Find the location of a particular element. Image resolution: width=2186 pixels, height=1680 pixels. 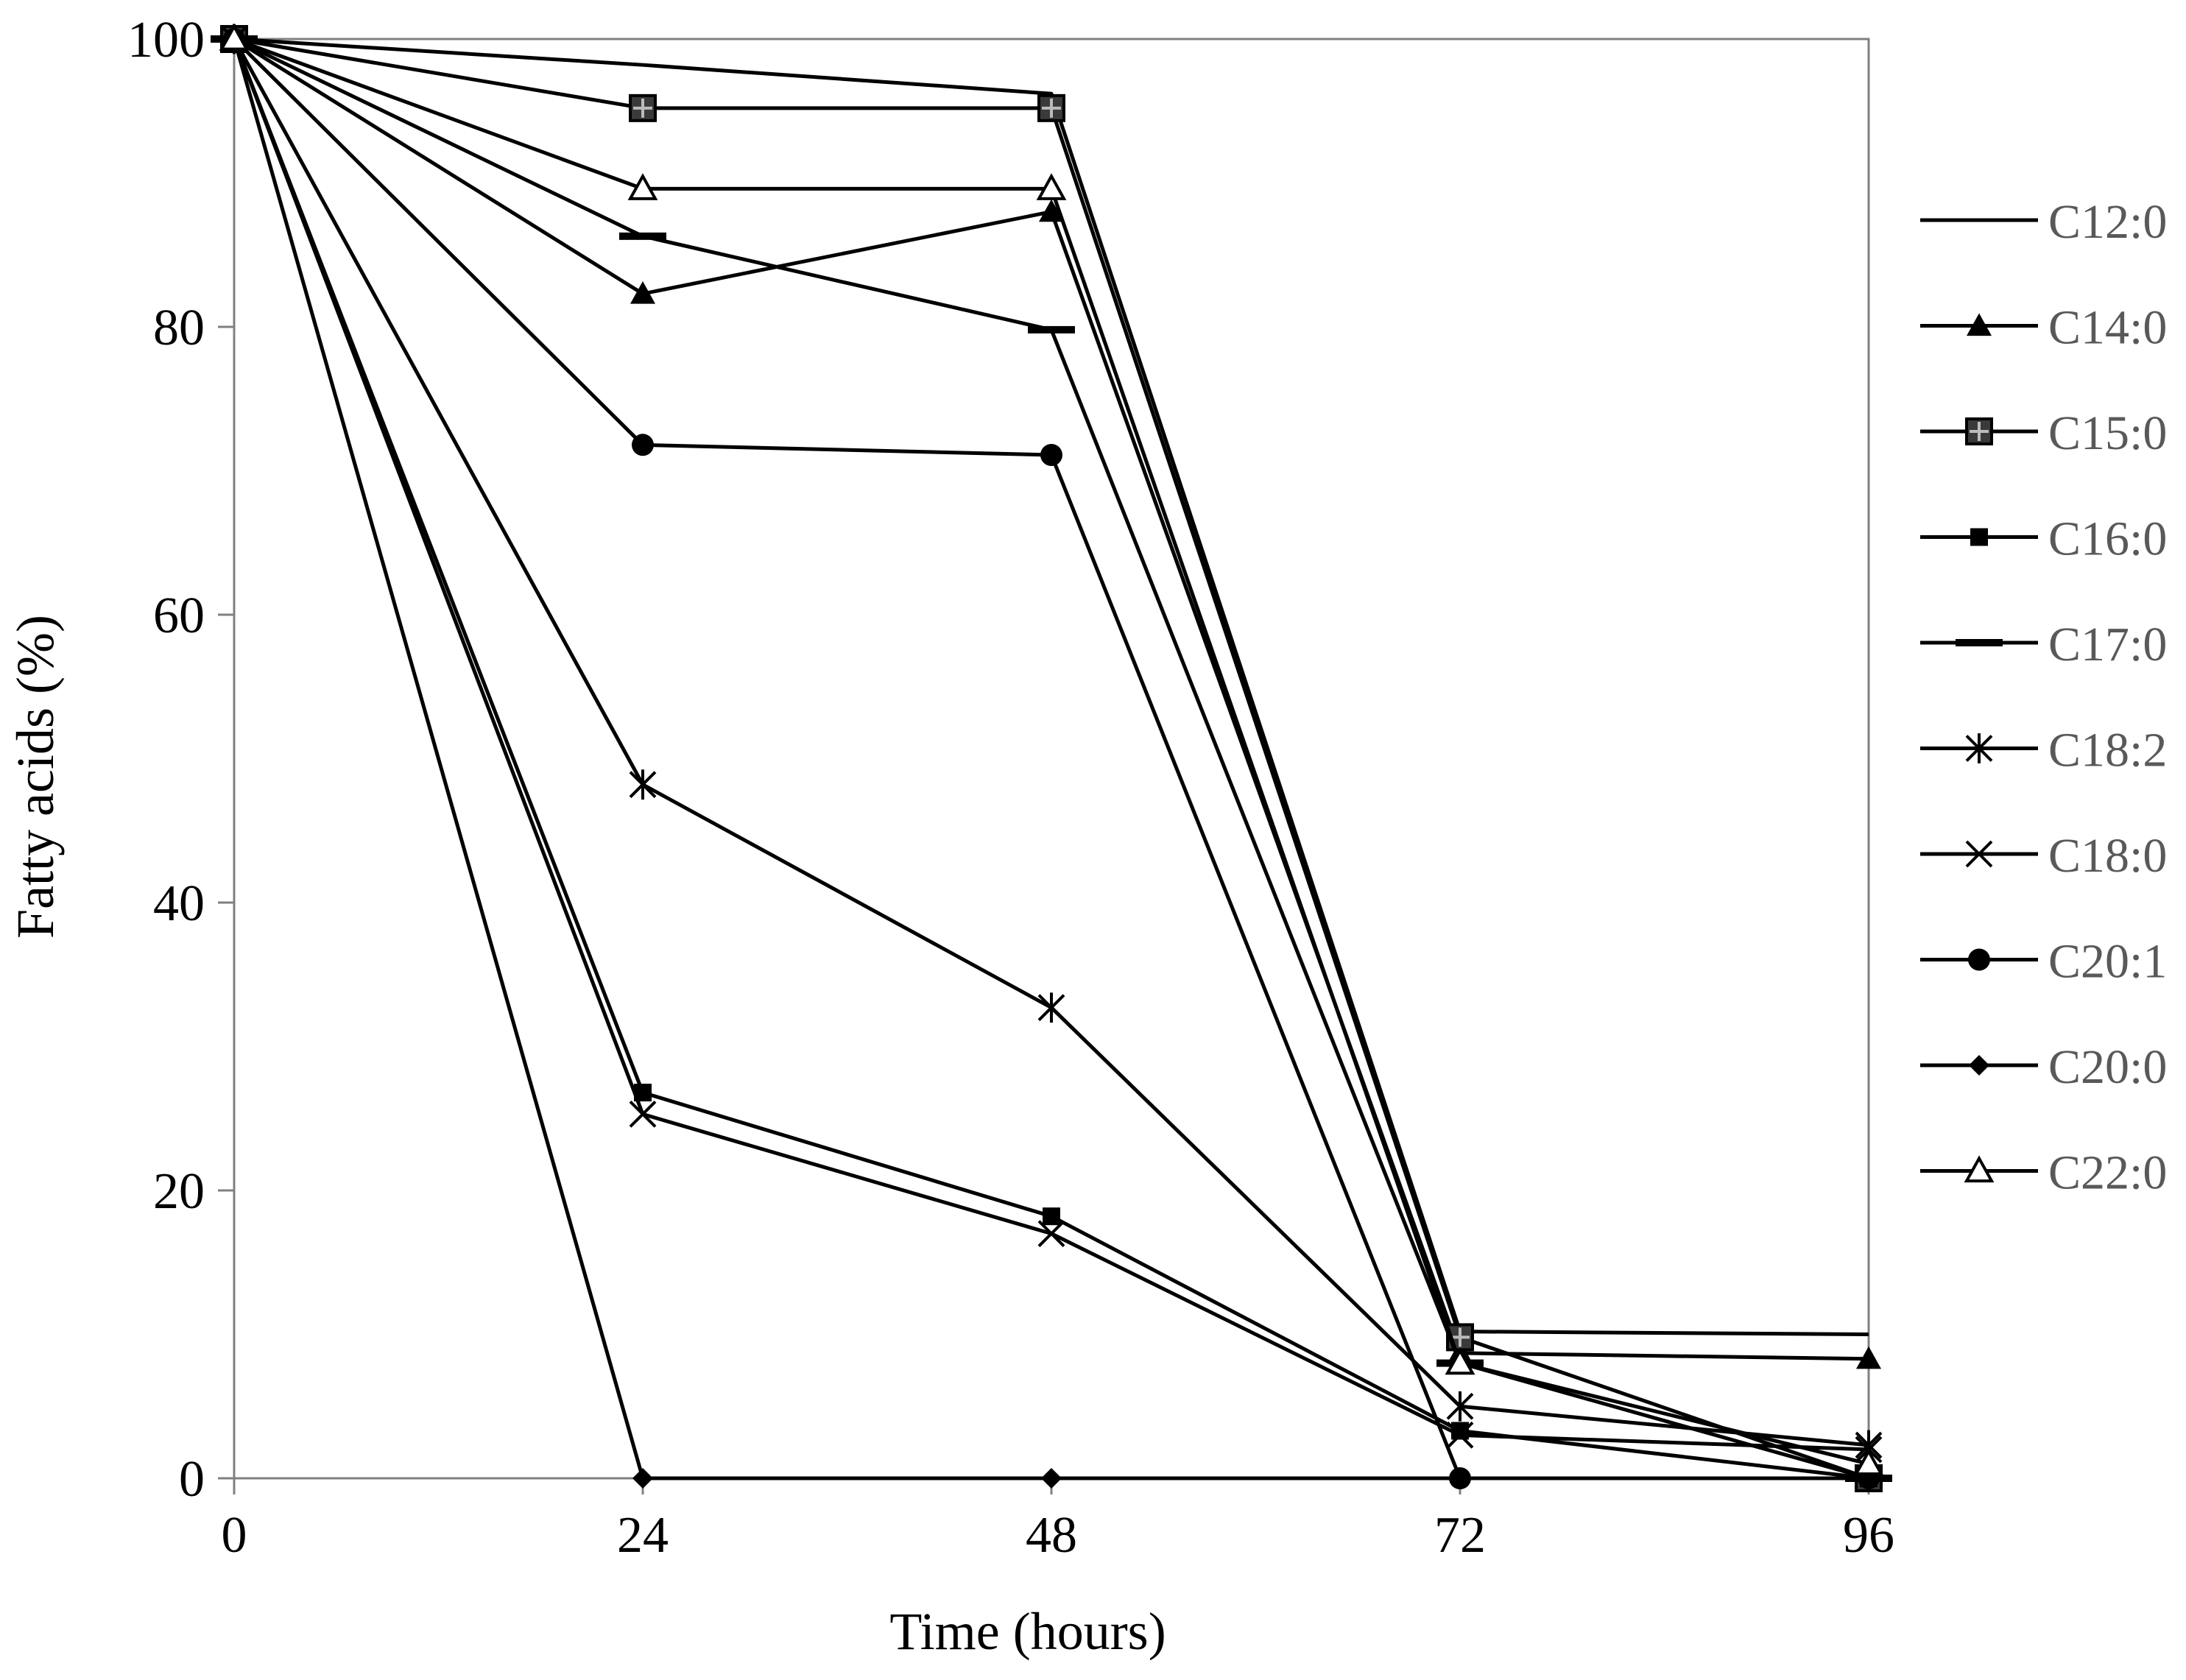

legend-item: C22:0 is located at coordinates (2043, 1173).